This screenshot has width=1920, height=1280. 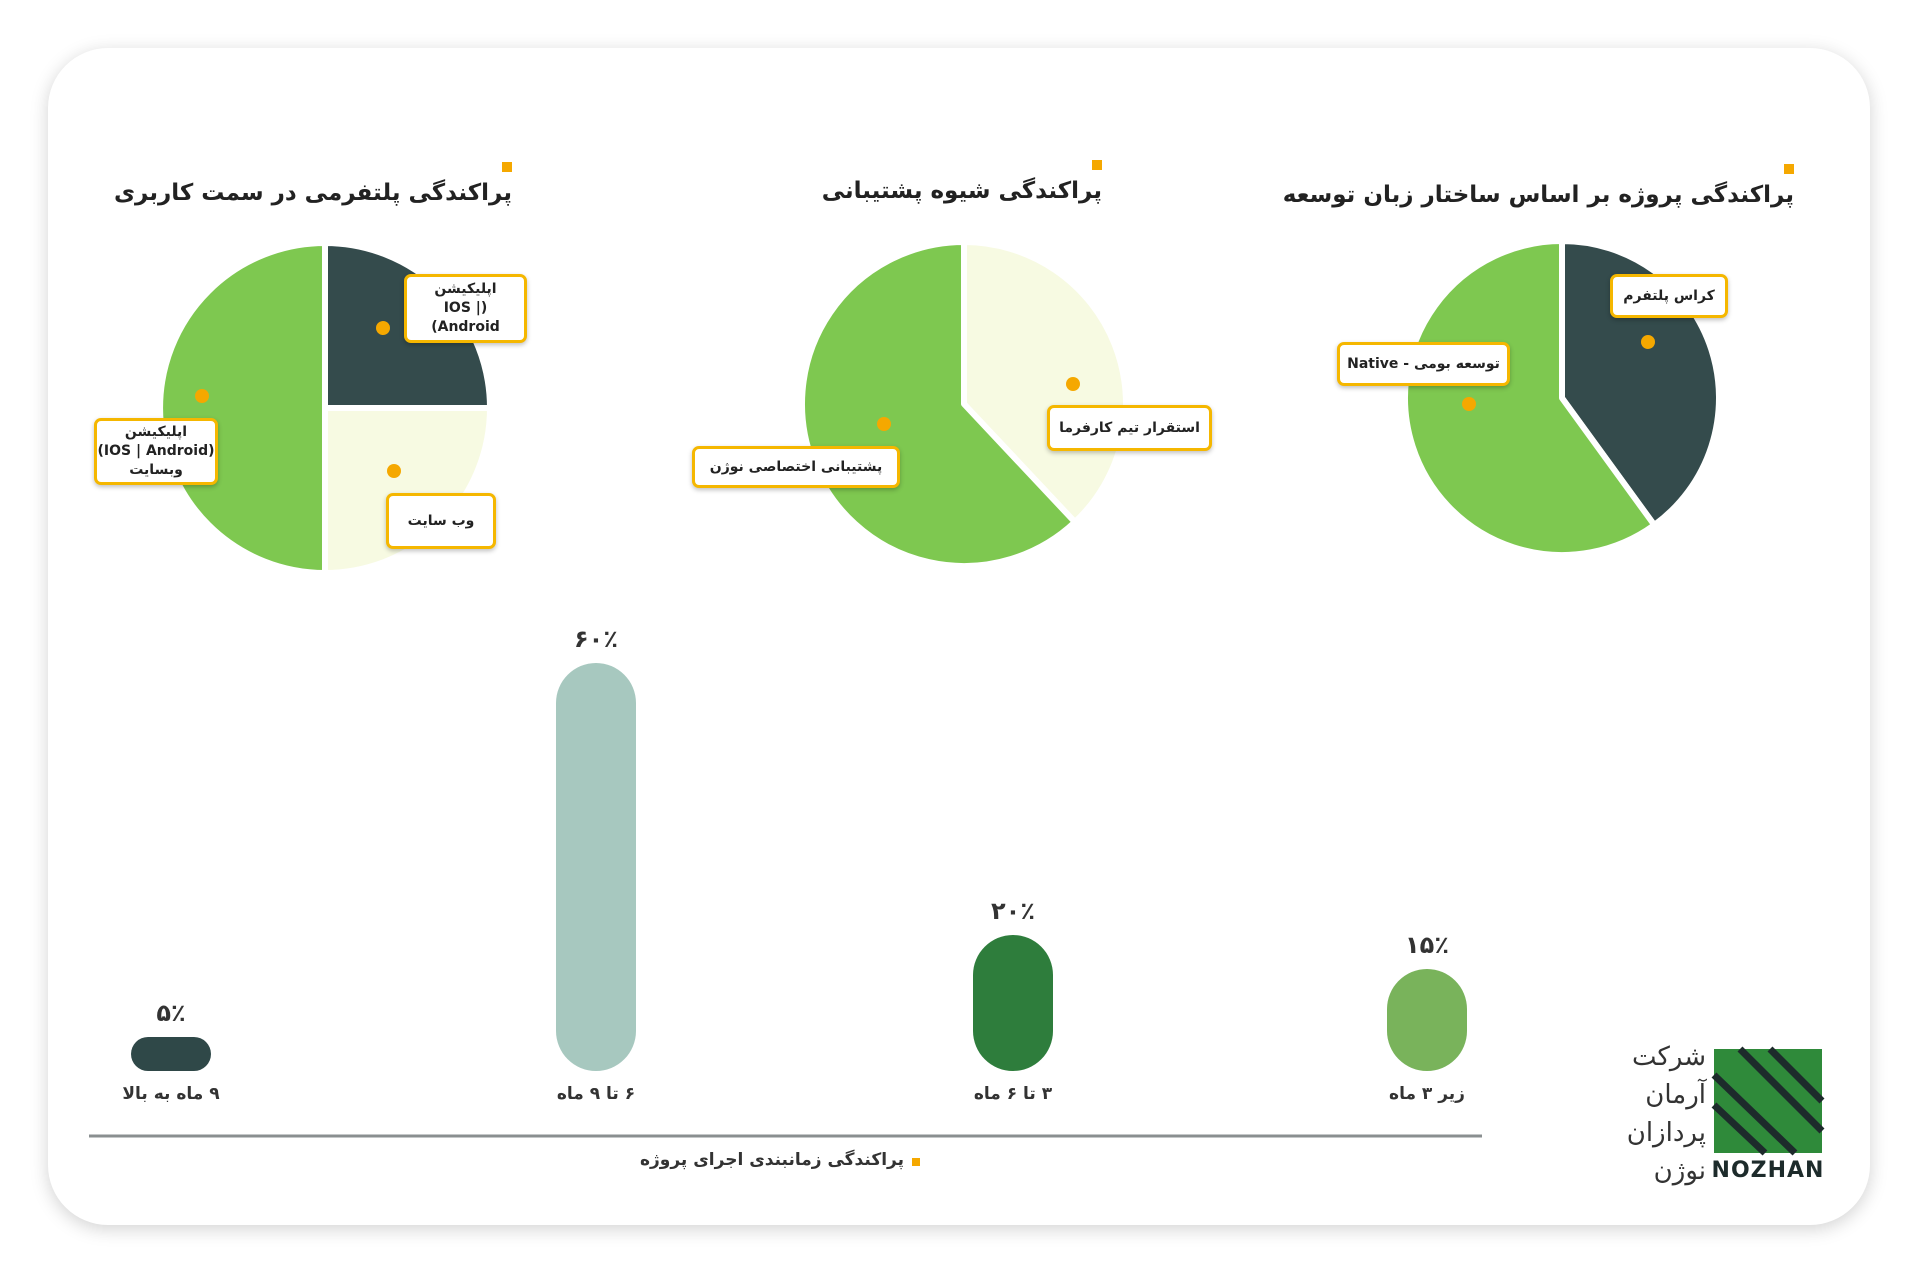 I want to click on chart-title: پراکندگی شیوه پشتیبانی, so click(x=961, y=191).